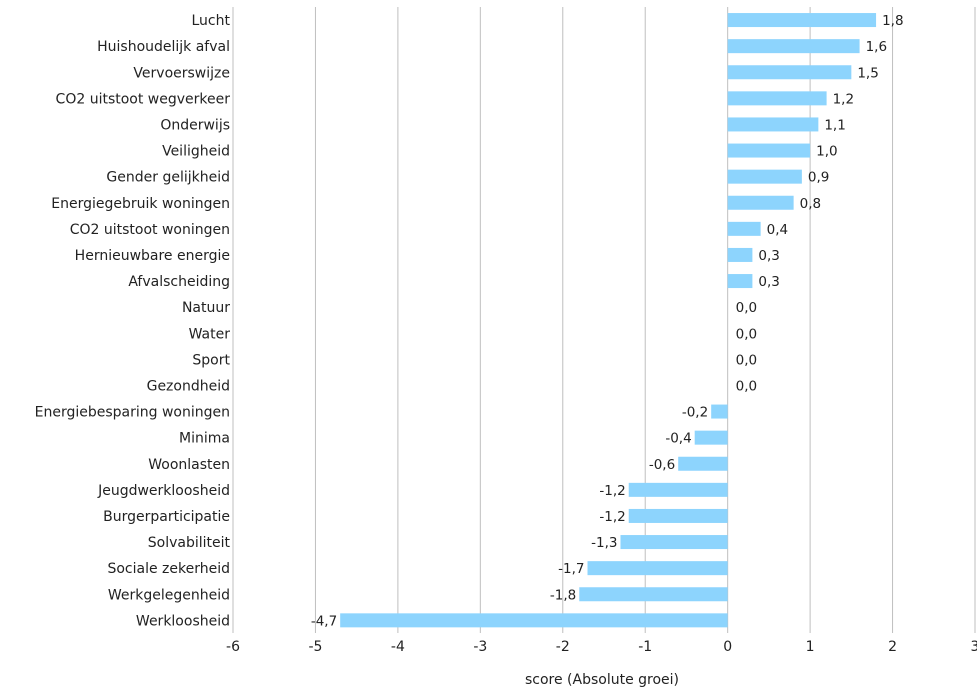 Image resolution: width=977 pixels, height=691 pixels. Describe the element at coordinates (132, 413) in the screenshot. I see `category-label: Energiebesparing woningen` at that location.